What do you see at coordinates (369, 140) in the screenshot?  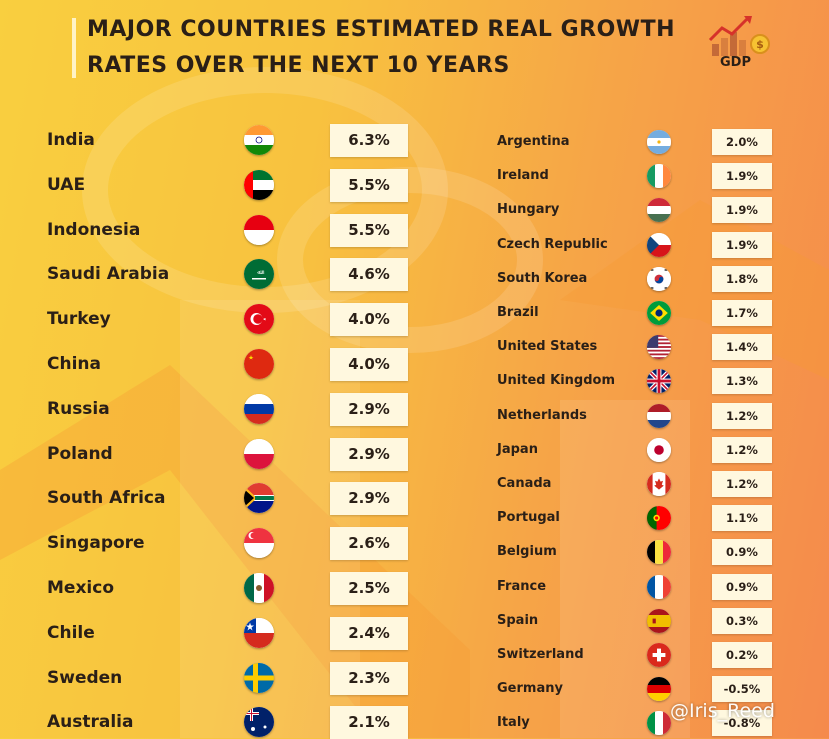 I see `growth-rate-value: 6.3%` at bounding box center [369, 140].